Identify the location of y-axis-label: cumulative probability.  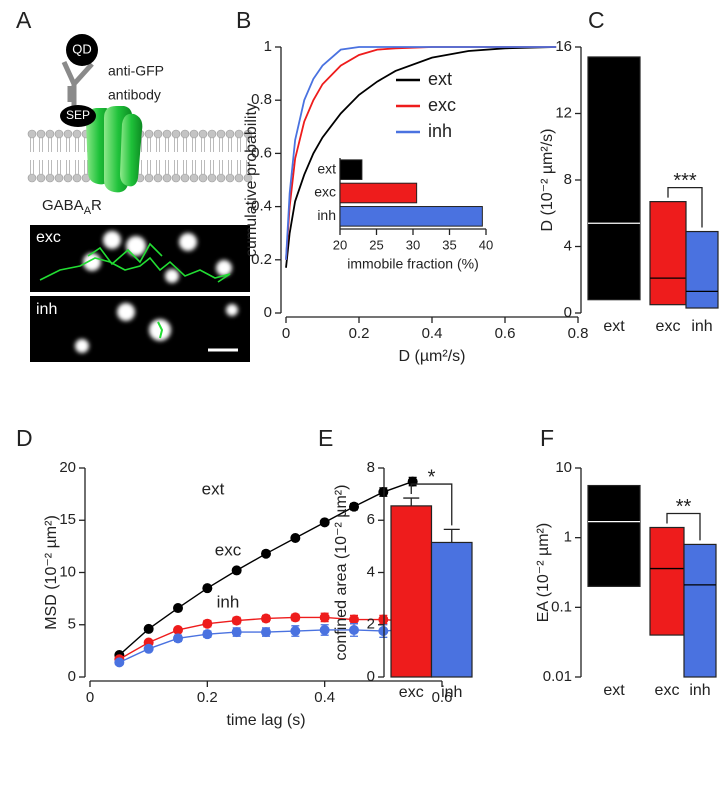
(251, 180).